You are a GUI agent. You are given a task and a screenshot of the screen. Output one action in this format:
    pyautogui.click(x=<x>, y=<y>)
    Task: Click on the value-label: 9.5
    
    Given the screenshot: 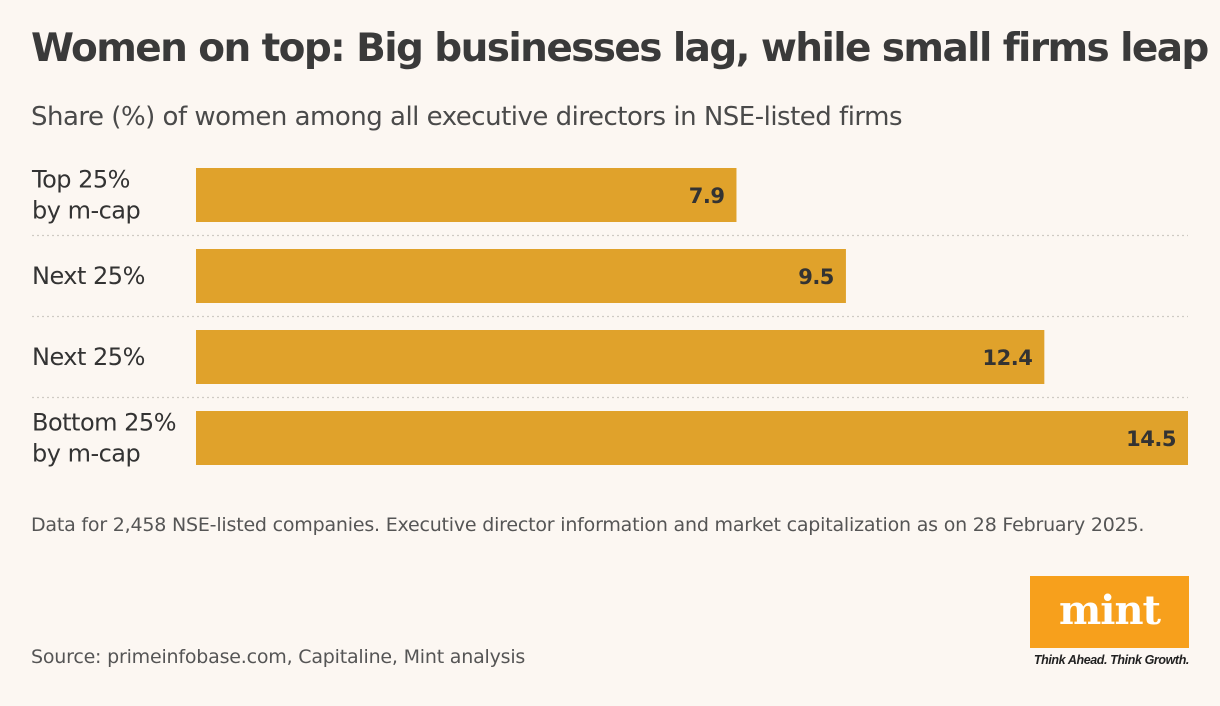 What is the action you would take?
    pyautogui.click(x=816, y=277)
    